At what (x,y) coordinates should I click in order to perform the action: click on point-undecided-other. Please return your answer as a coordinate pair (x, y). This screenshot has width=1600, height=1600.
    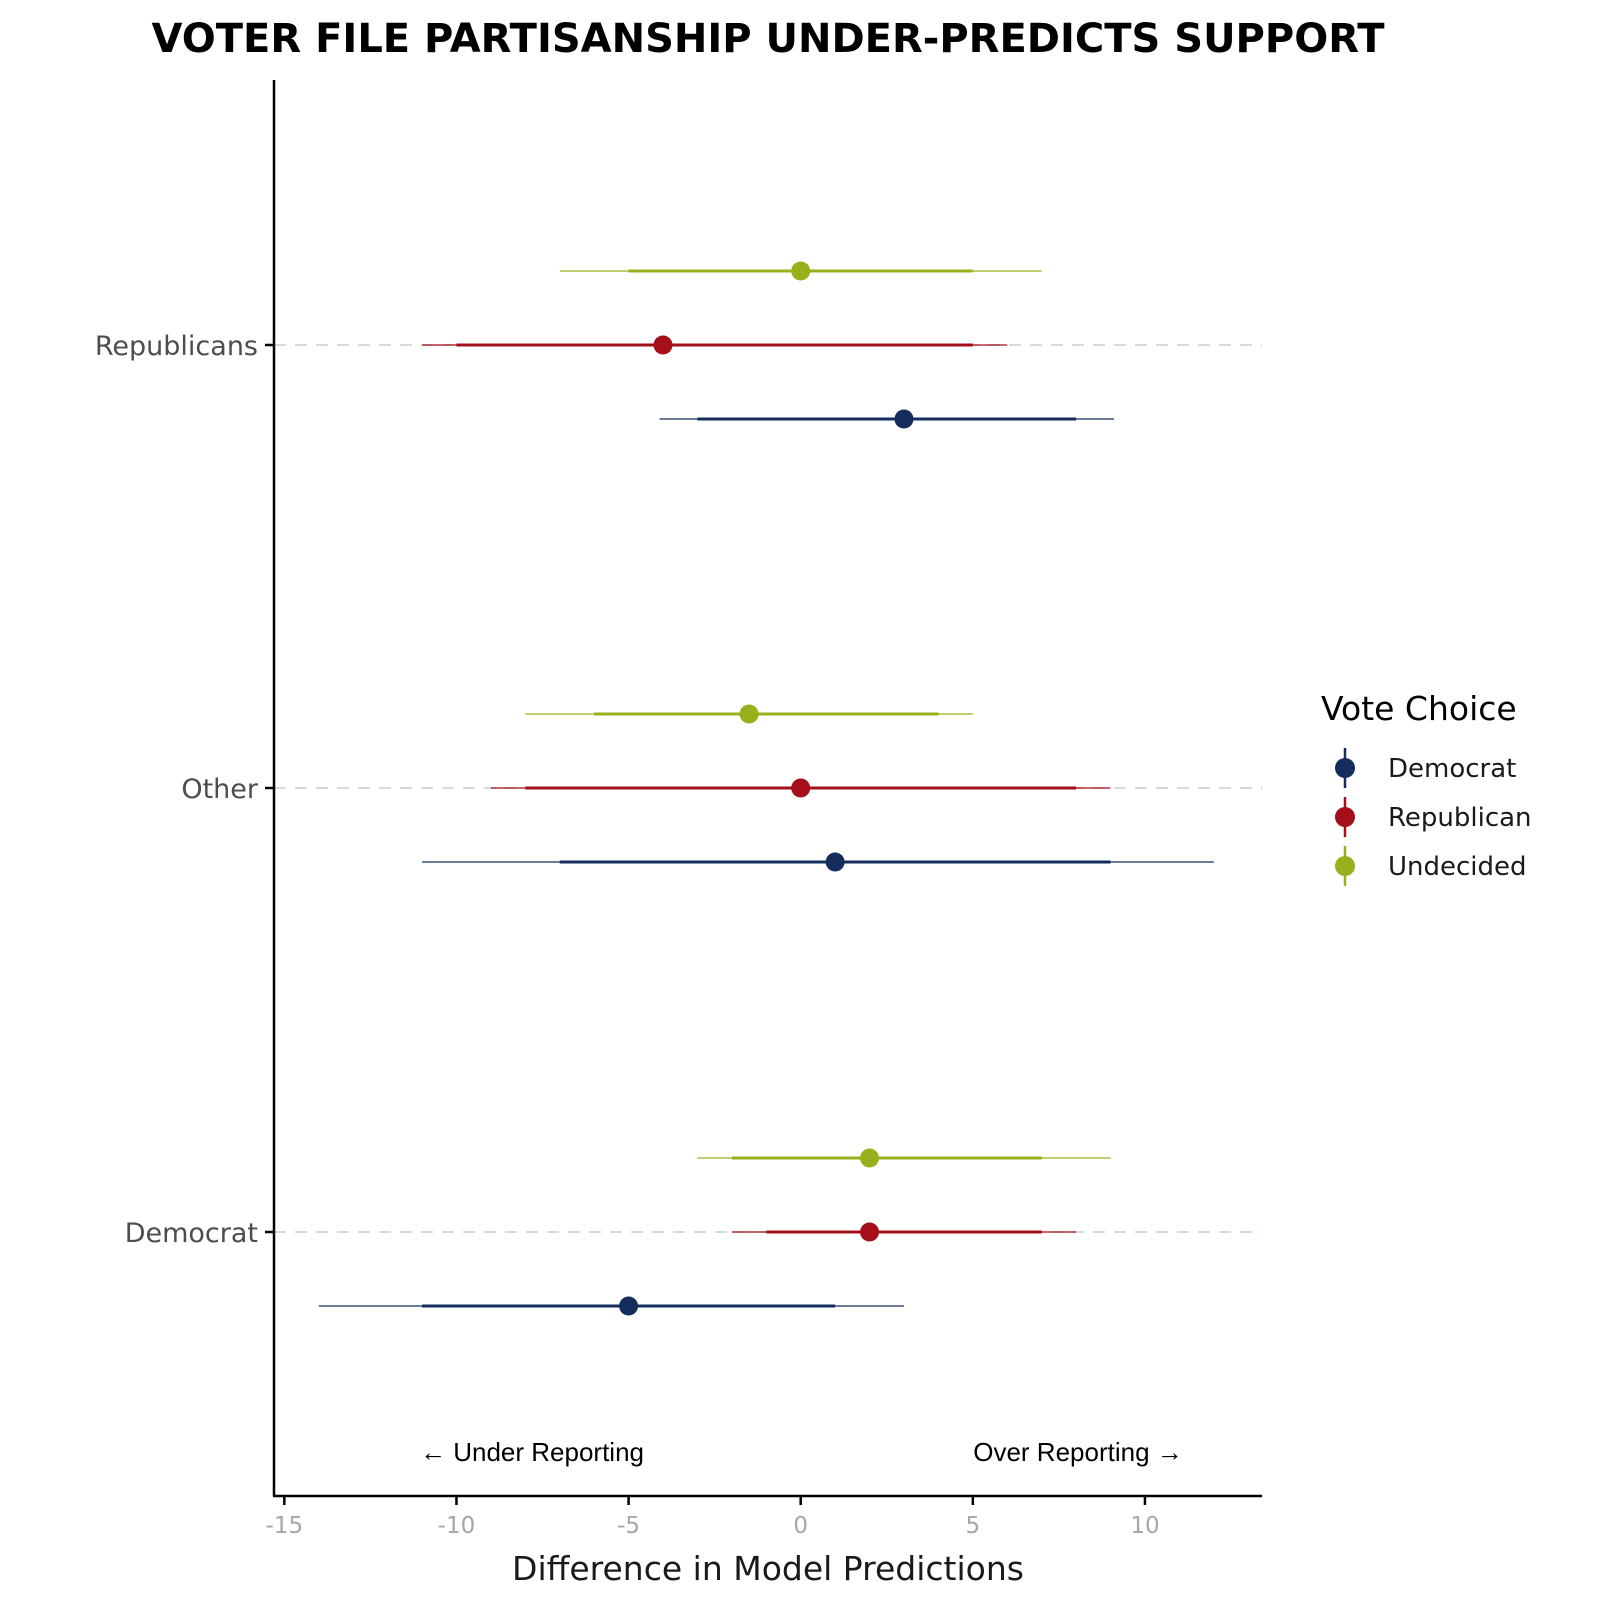
    Looking at the image, I should click on (749, 714).